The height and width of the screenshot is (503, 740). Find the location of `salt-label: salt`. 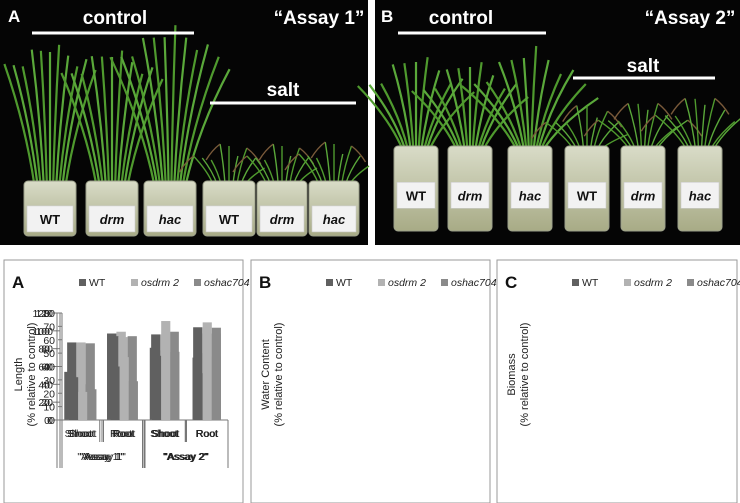

salt-label: salt is located at coordinates (643, 66).